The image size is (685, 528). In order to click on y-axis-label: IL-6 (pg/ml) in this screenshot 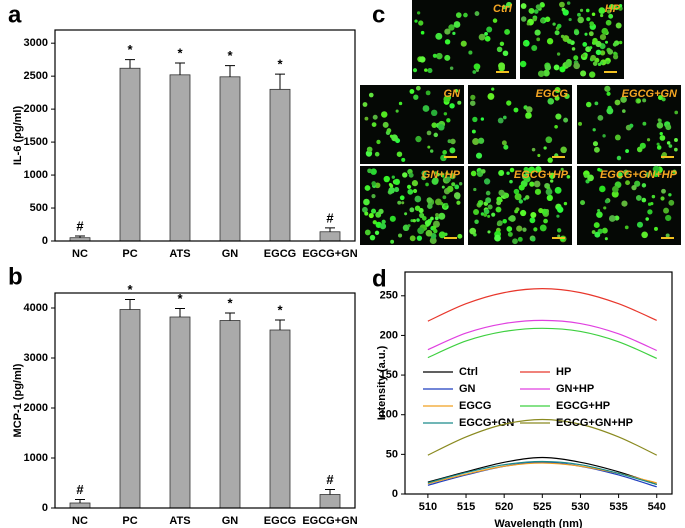, I will do `click(18, 136)`.